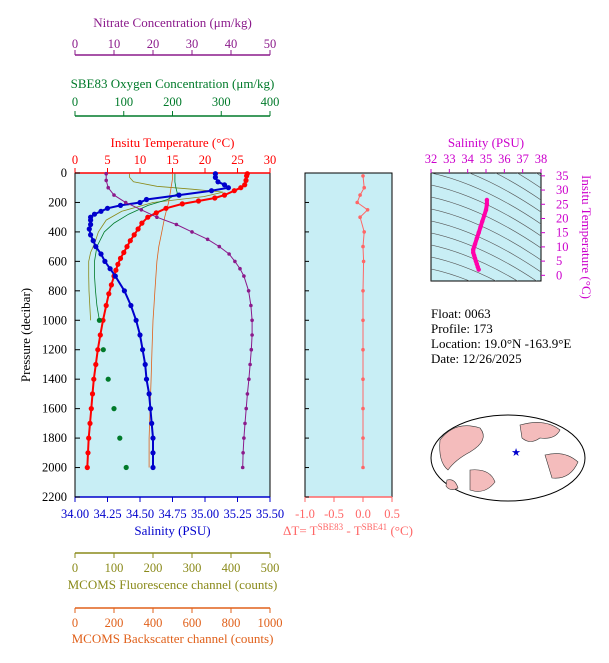 The image size is (609, 663). What do you see at coordinates (54, 320) in the screenshot?
I see `pressure-tick-label: 1000` at bounding box center [54, 320].